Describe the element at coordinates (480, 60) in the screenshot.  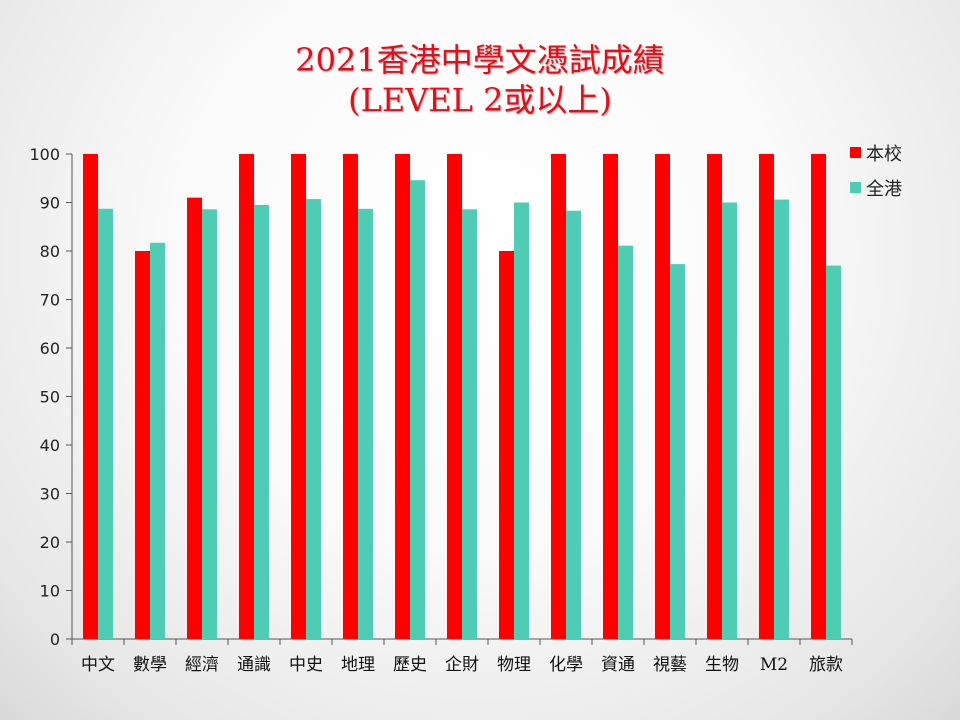
I see `chart-title: 2021香港中學文憑試成績` at that location.